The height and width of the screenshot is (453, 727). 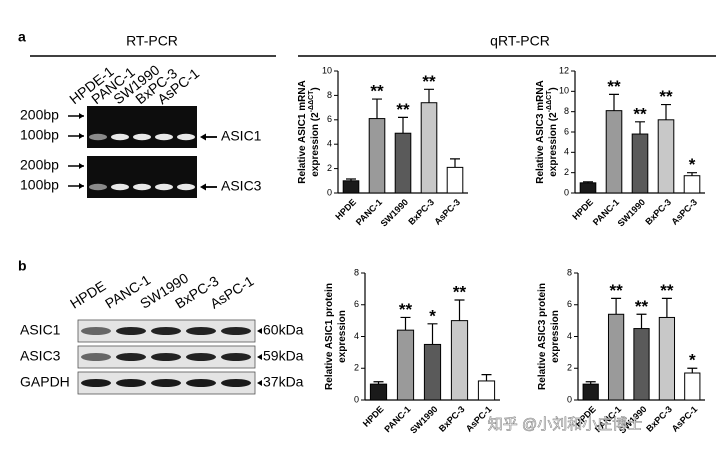 What do you see at coordinates (283, 382) in the screenshot?
I see `size-label: 37kDa` at bounding box center [283, 382].